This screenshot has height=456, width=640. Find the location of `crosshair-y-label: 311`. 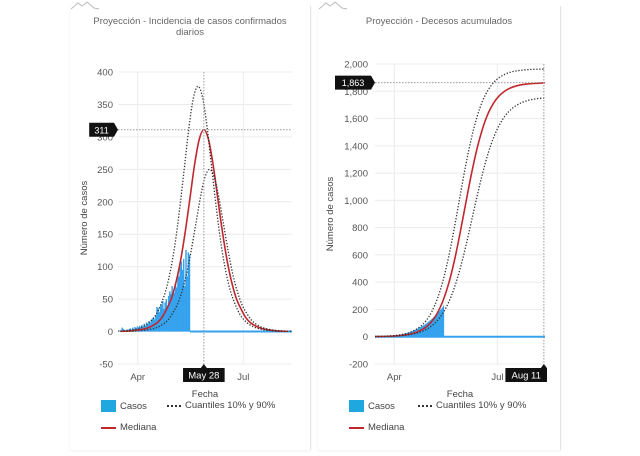

crosshair-y-label: 311 is located at coordinates (101, 130).